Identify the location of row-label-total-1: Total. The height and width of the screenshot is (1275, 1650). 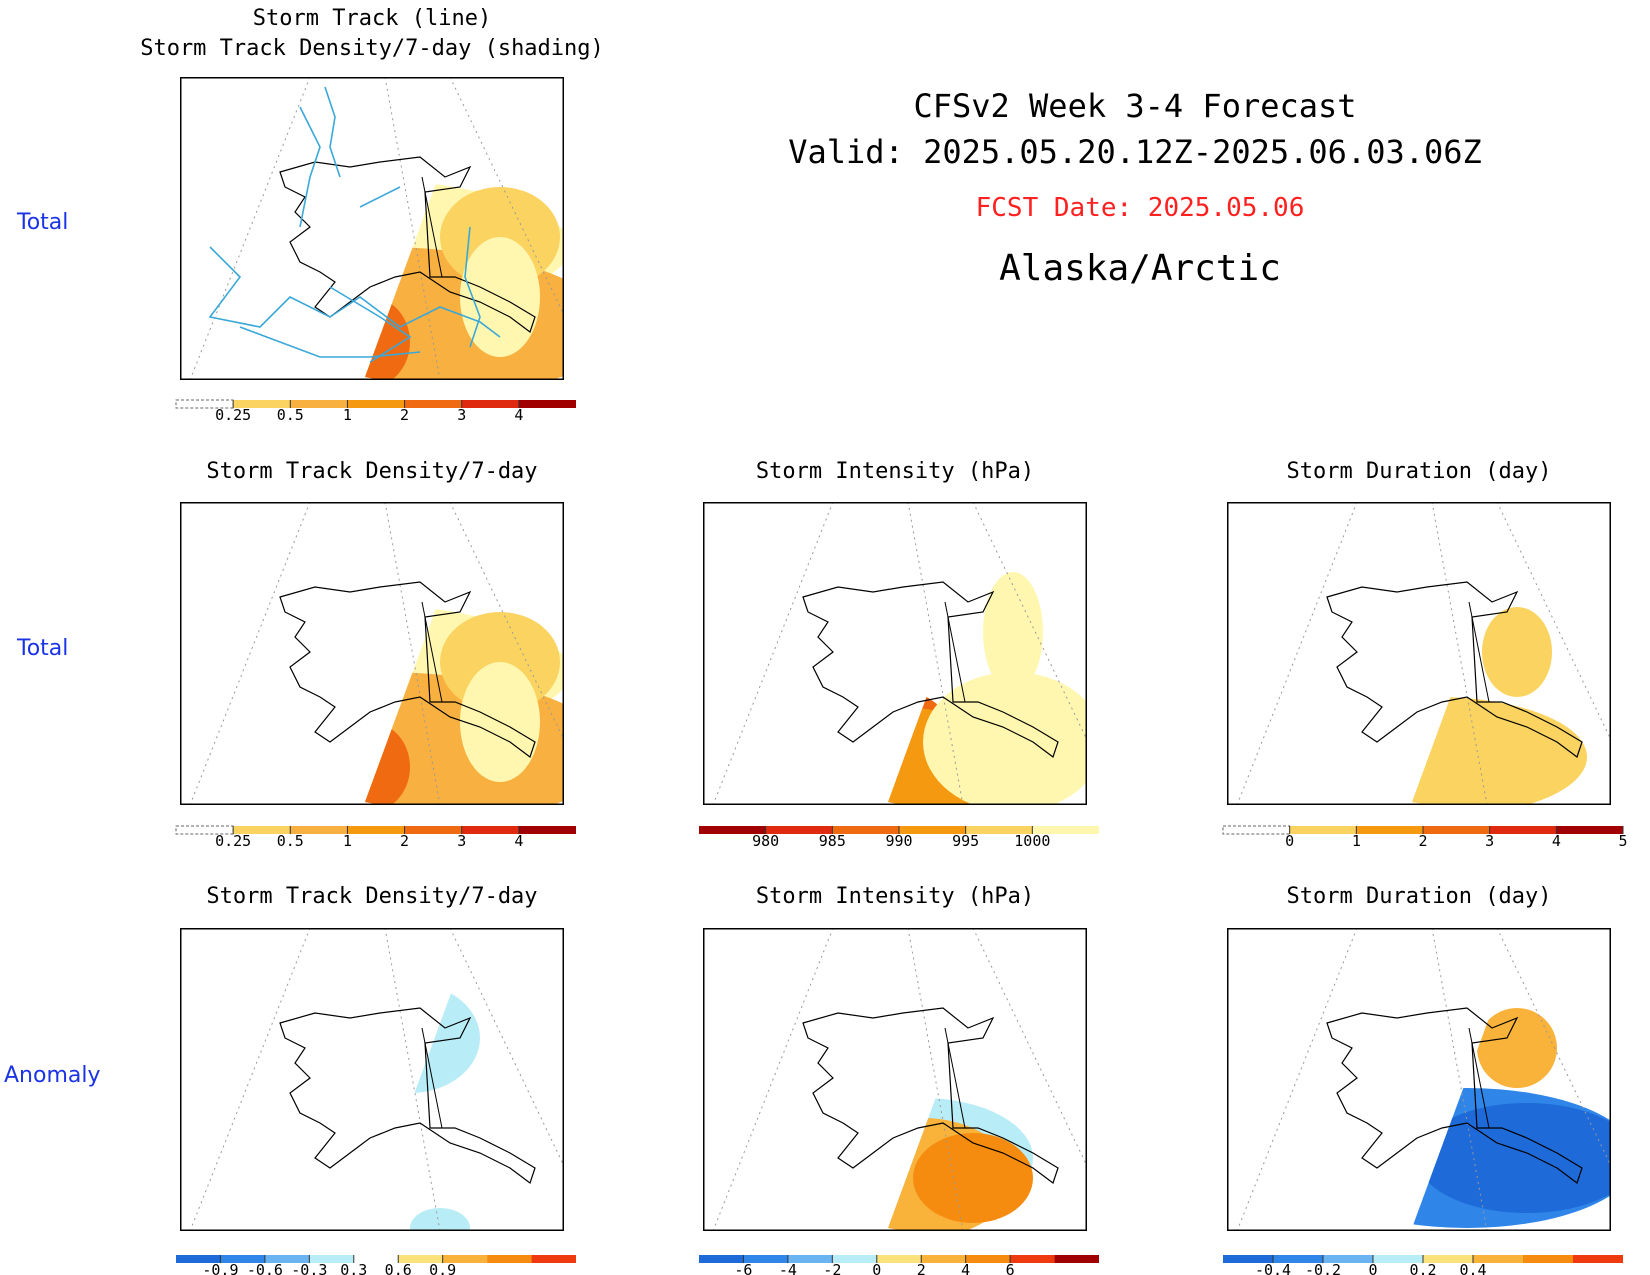
(42, 222).